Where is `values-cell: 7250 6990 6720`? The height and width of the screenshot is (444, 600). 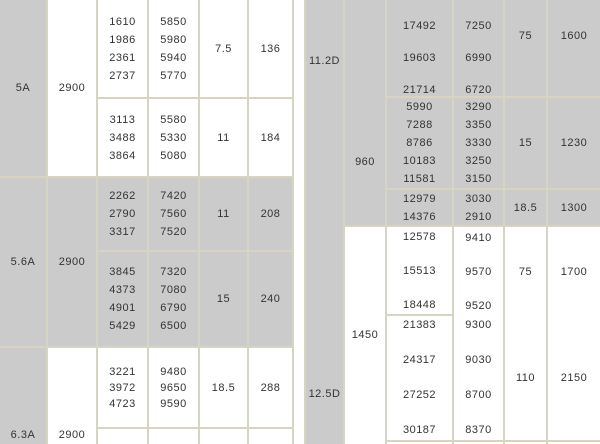
values-cell: 7250 6990 6720 is located at coordinates (479, 49).